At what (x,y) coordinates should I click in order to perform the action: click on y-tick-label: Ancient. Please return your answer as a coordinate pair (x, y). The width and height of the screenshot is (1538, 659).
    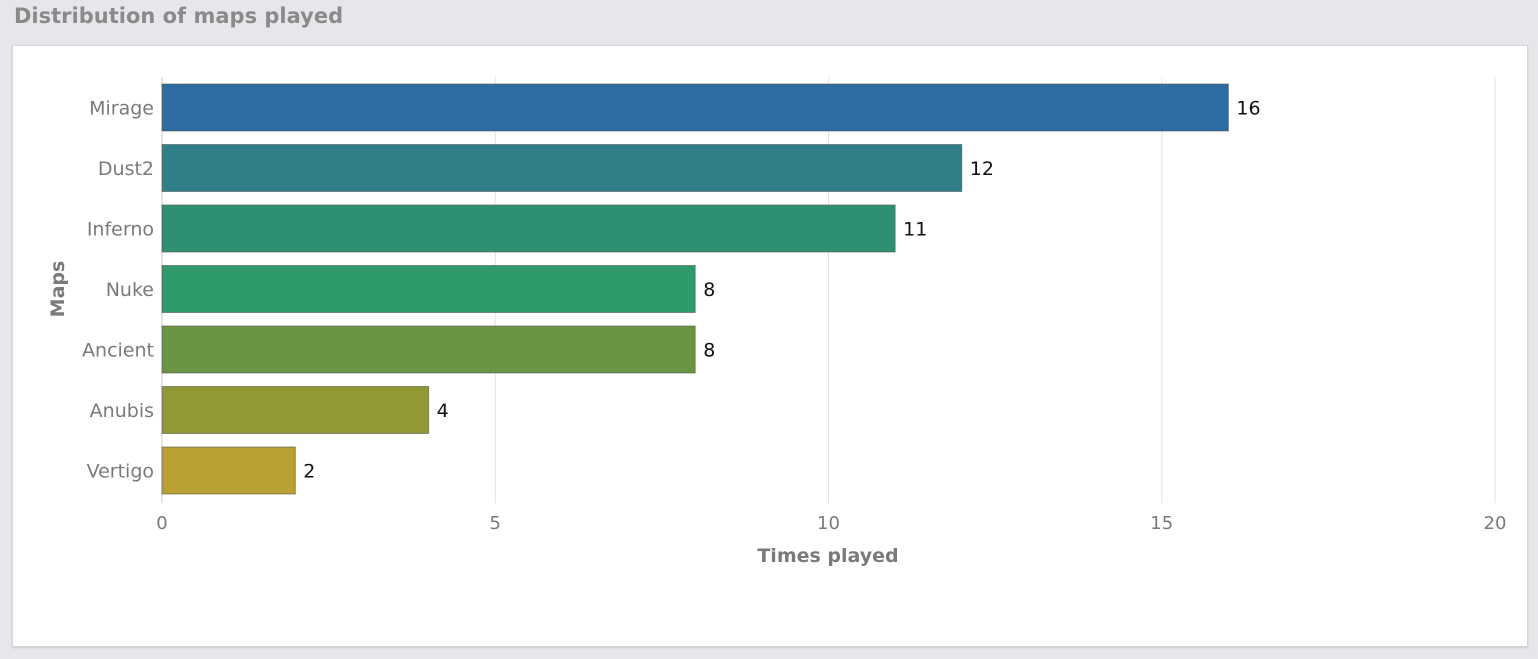
    Looking at the image, I should click on (118, 351).